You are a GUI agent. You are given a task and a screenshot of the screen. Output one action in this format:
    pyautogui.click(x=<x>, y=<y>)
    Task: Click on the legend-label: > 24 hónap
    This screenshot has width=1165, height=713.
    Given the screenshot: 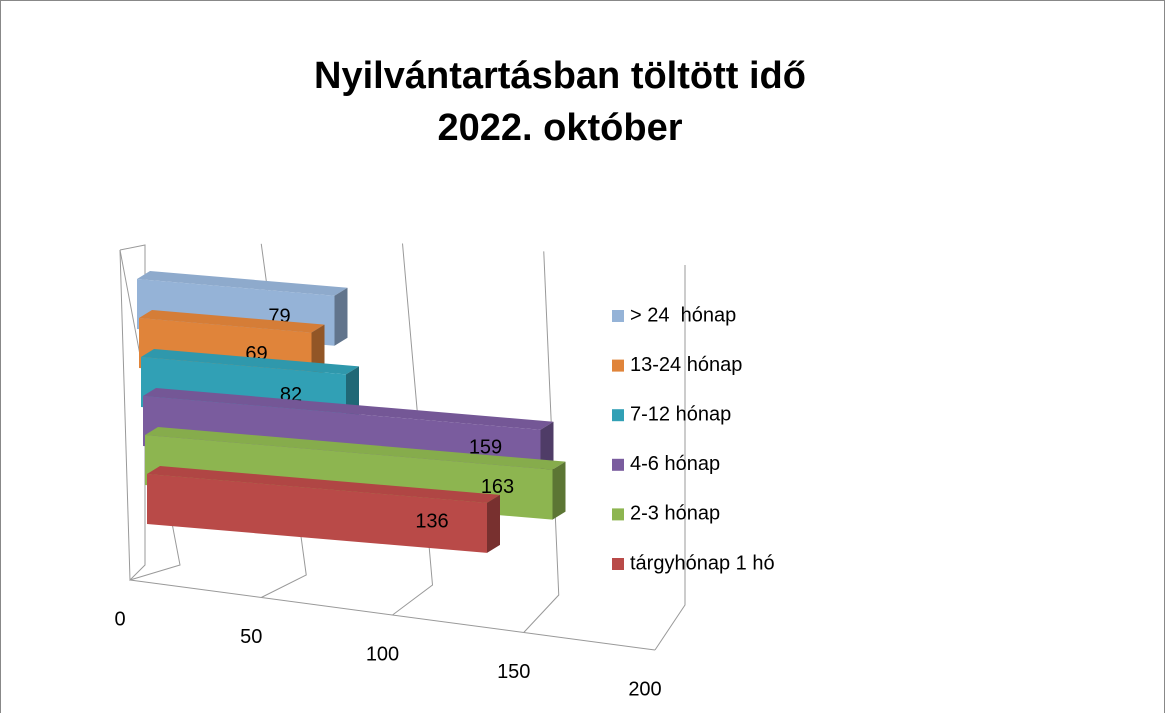 What is the action you would take?
    pyautogui.click(x=683, y=315)
    